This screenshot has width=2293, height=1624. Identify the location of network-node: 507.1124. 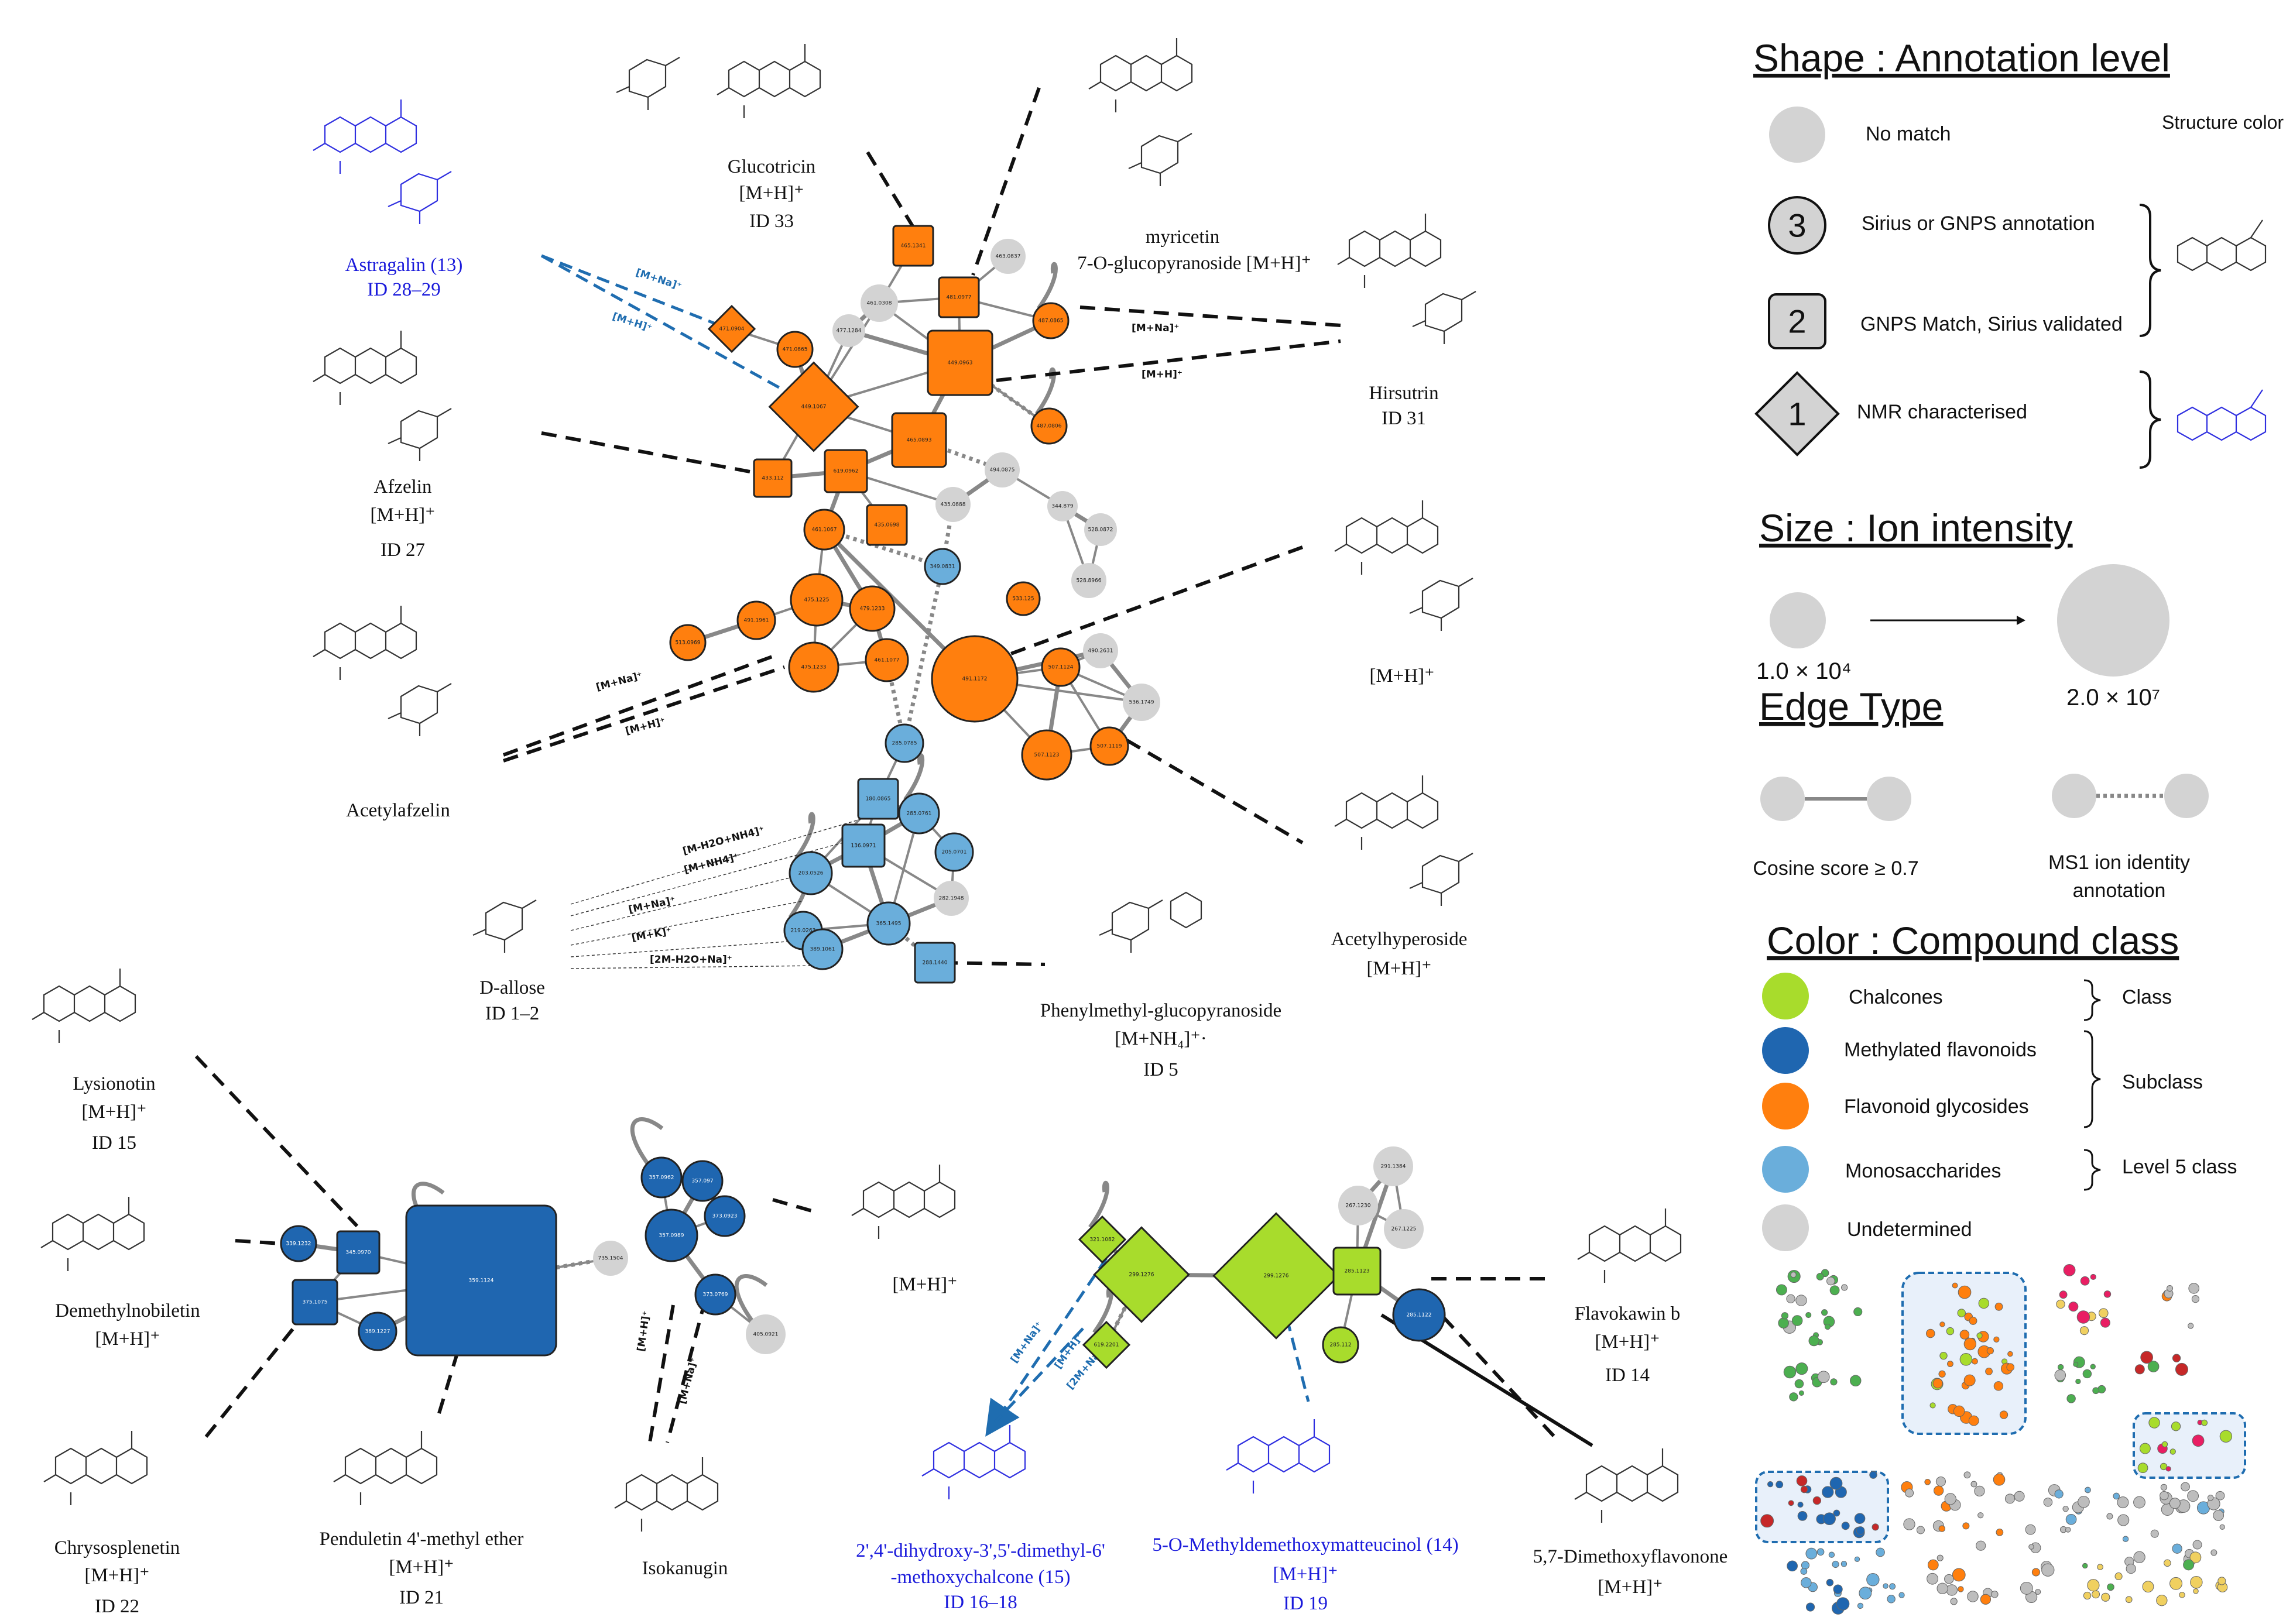
(1061, 667).